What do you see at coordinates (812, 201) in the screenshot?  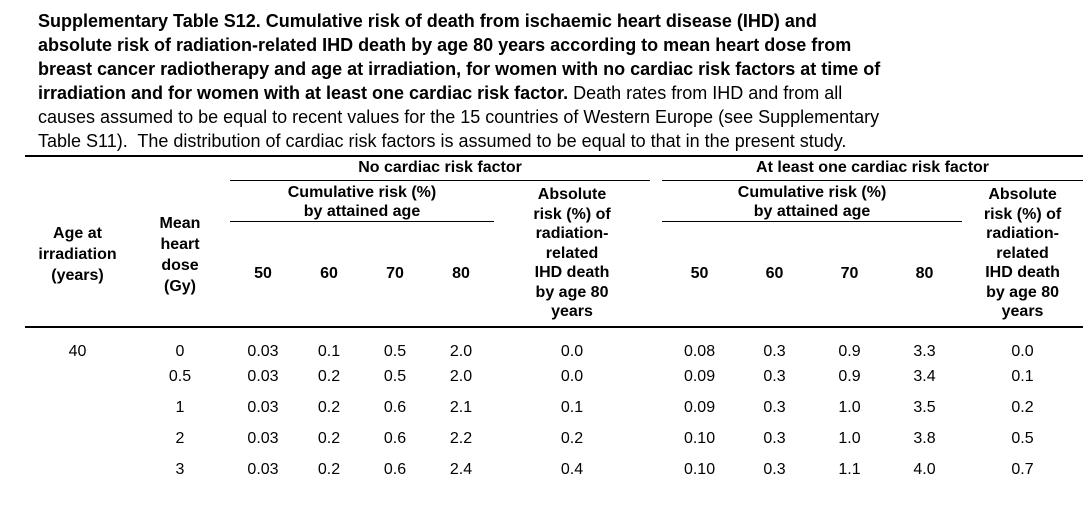 I see `cumulative-risk-header-right: Cumulative risk (%) by attained age` at bounding box center [812, 201].